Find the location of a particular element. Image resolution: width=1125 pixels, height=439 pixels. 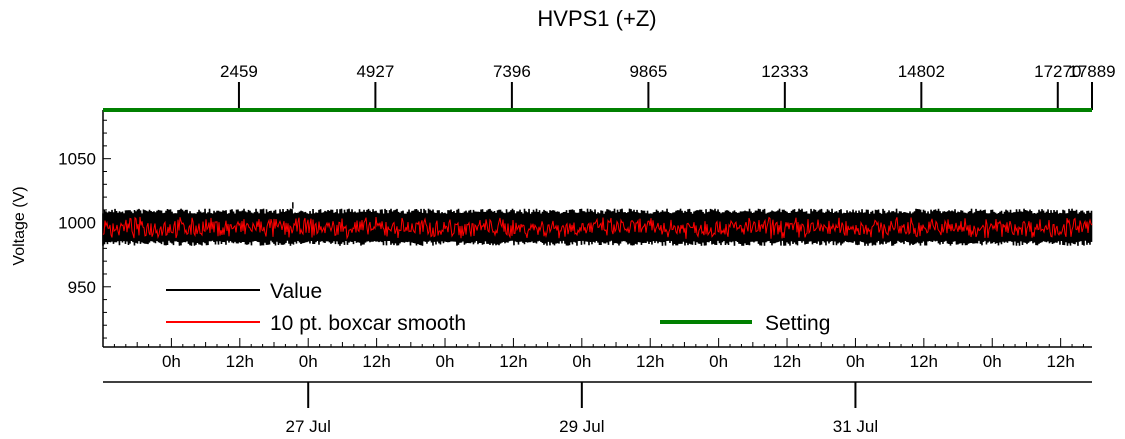

y-axis-label: Voltage (V) is located at coordinates (19, 225).